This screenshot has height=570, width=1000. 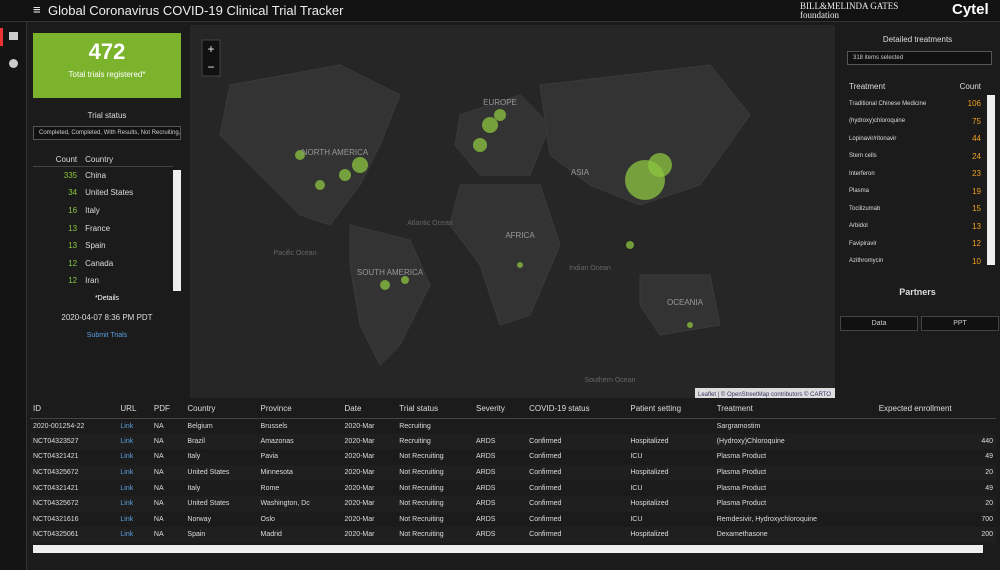 I want to click on table-cell: 700, so click(x=987, y=519).